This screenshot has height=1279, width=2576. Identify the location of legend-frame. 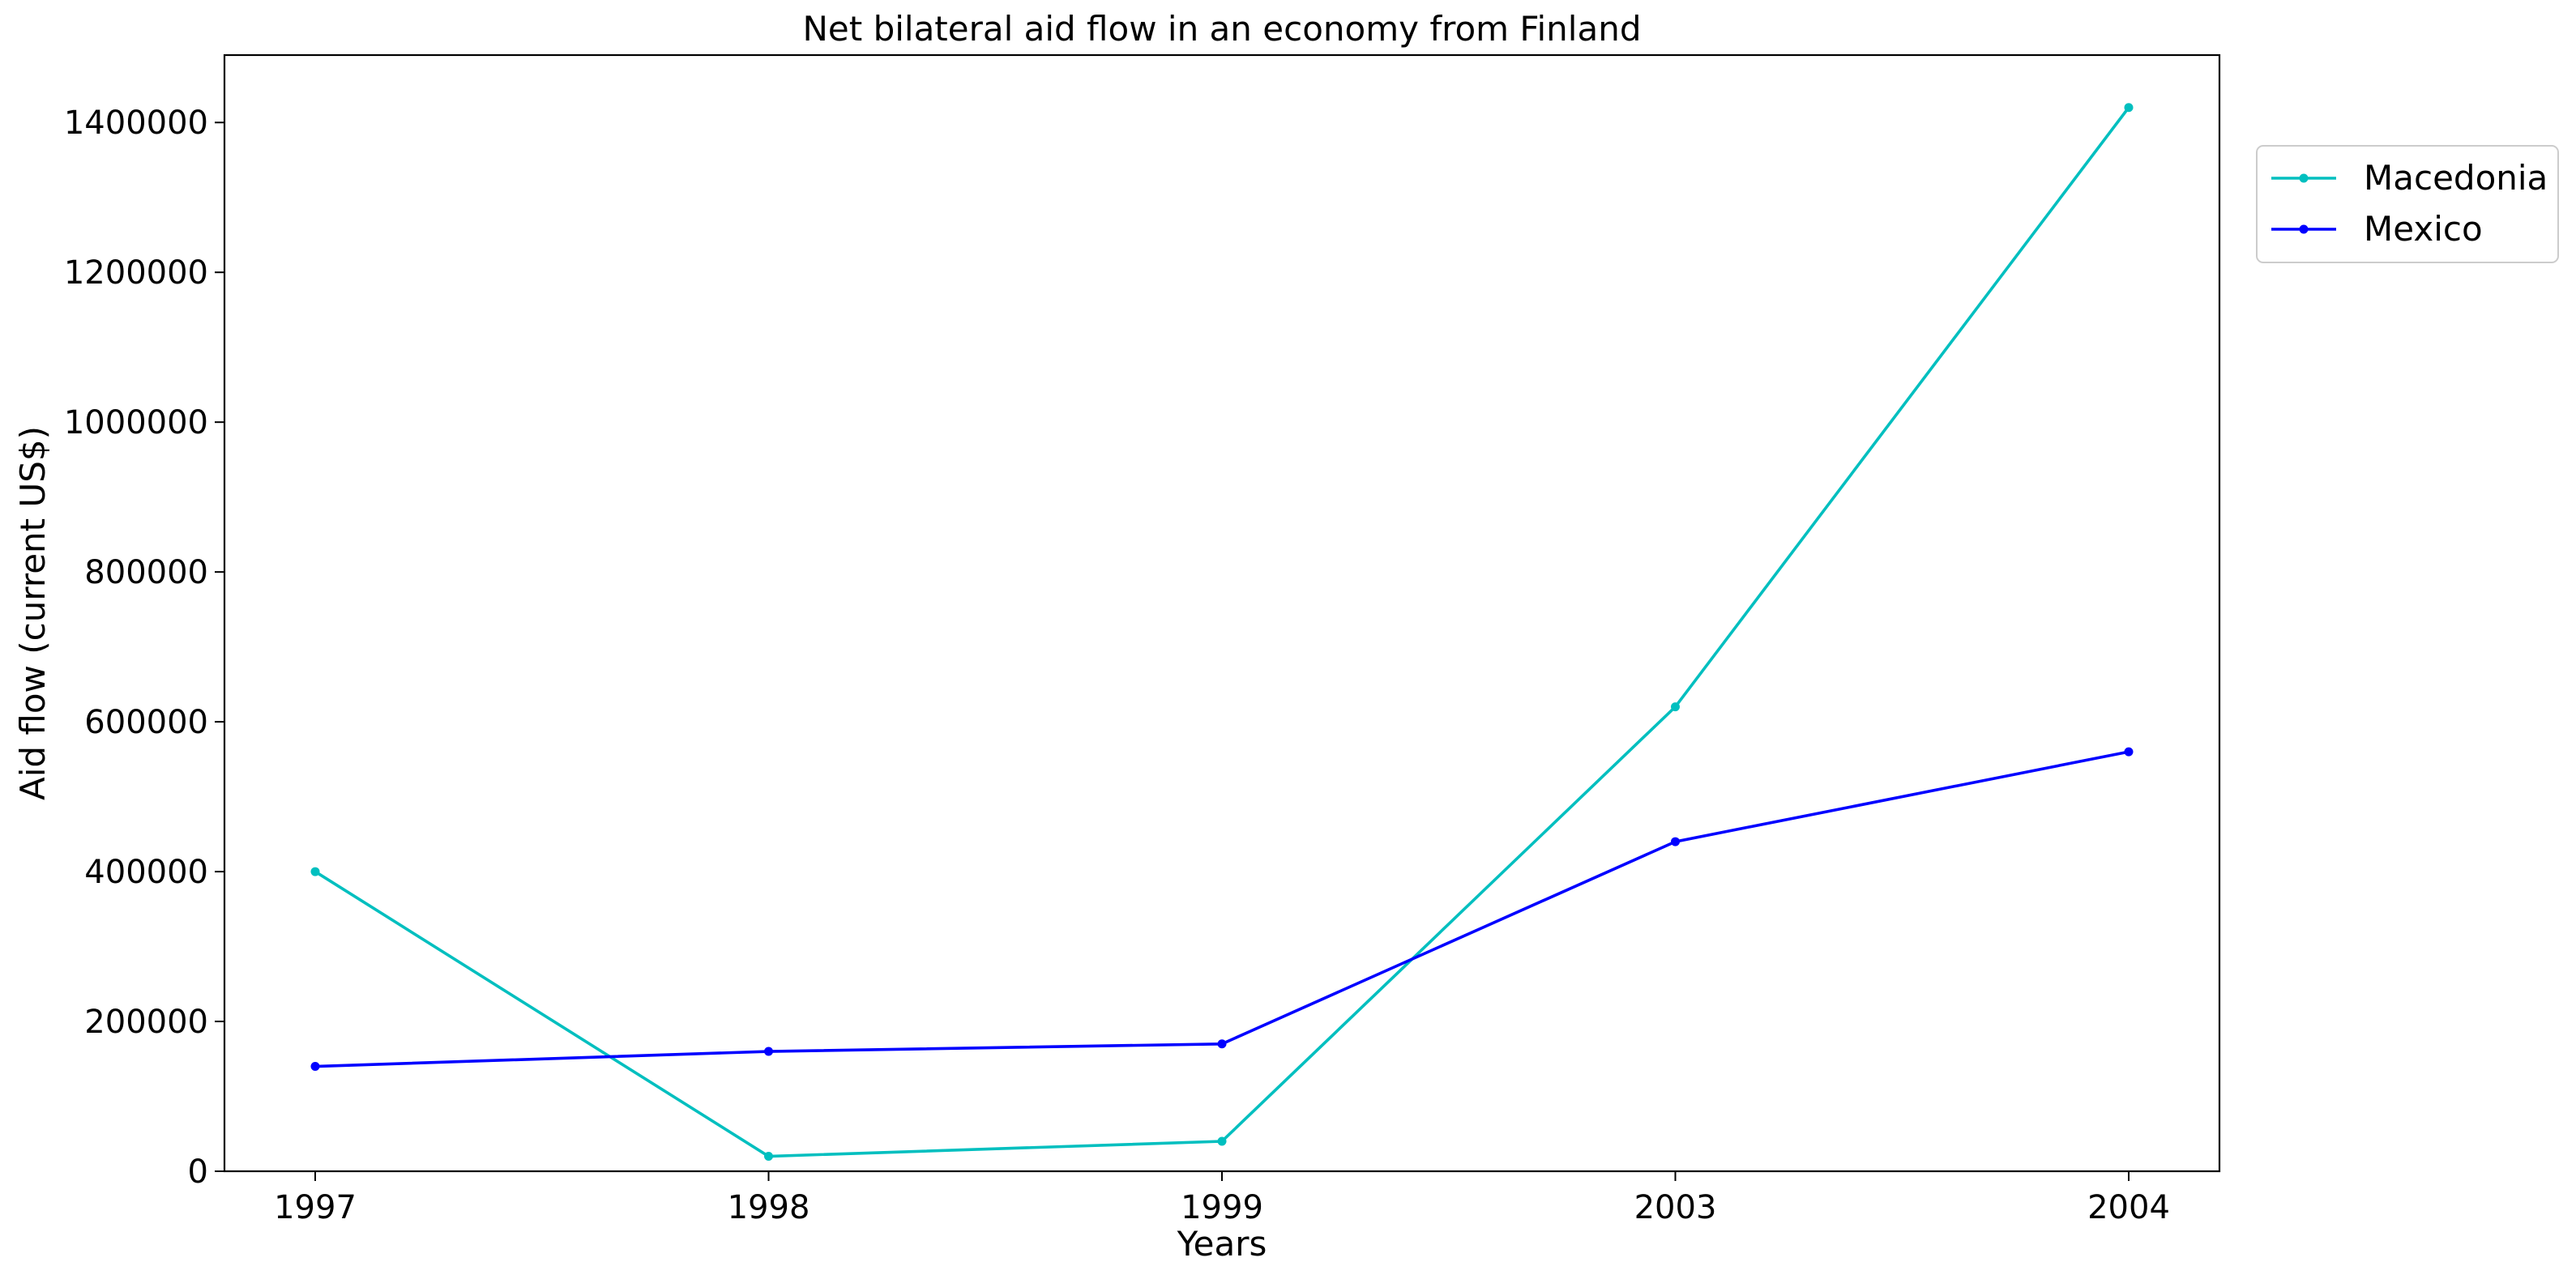
(2407, 204).